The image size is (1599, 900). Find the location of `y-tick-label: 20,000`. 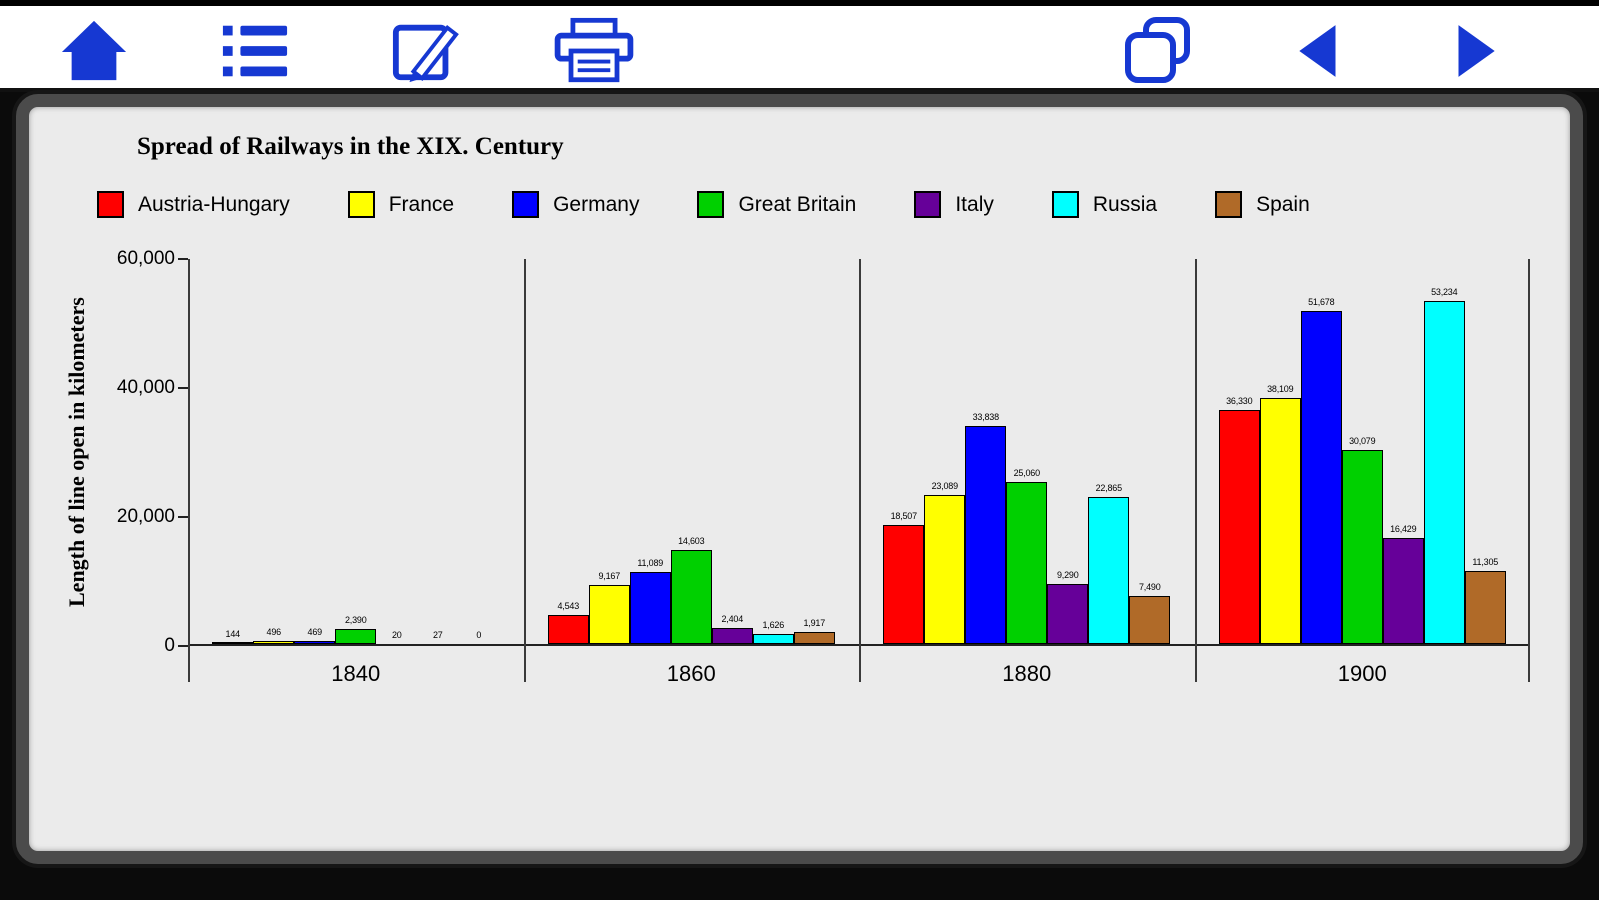

y-tick-label: 20,000 is located at coordinates (145, 516).